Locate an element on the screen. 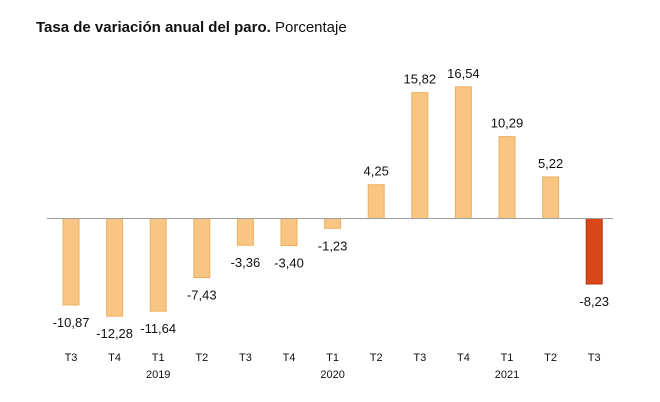  x-tick-label-7: T2 is located at coordinates (376, 358).